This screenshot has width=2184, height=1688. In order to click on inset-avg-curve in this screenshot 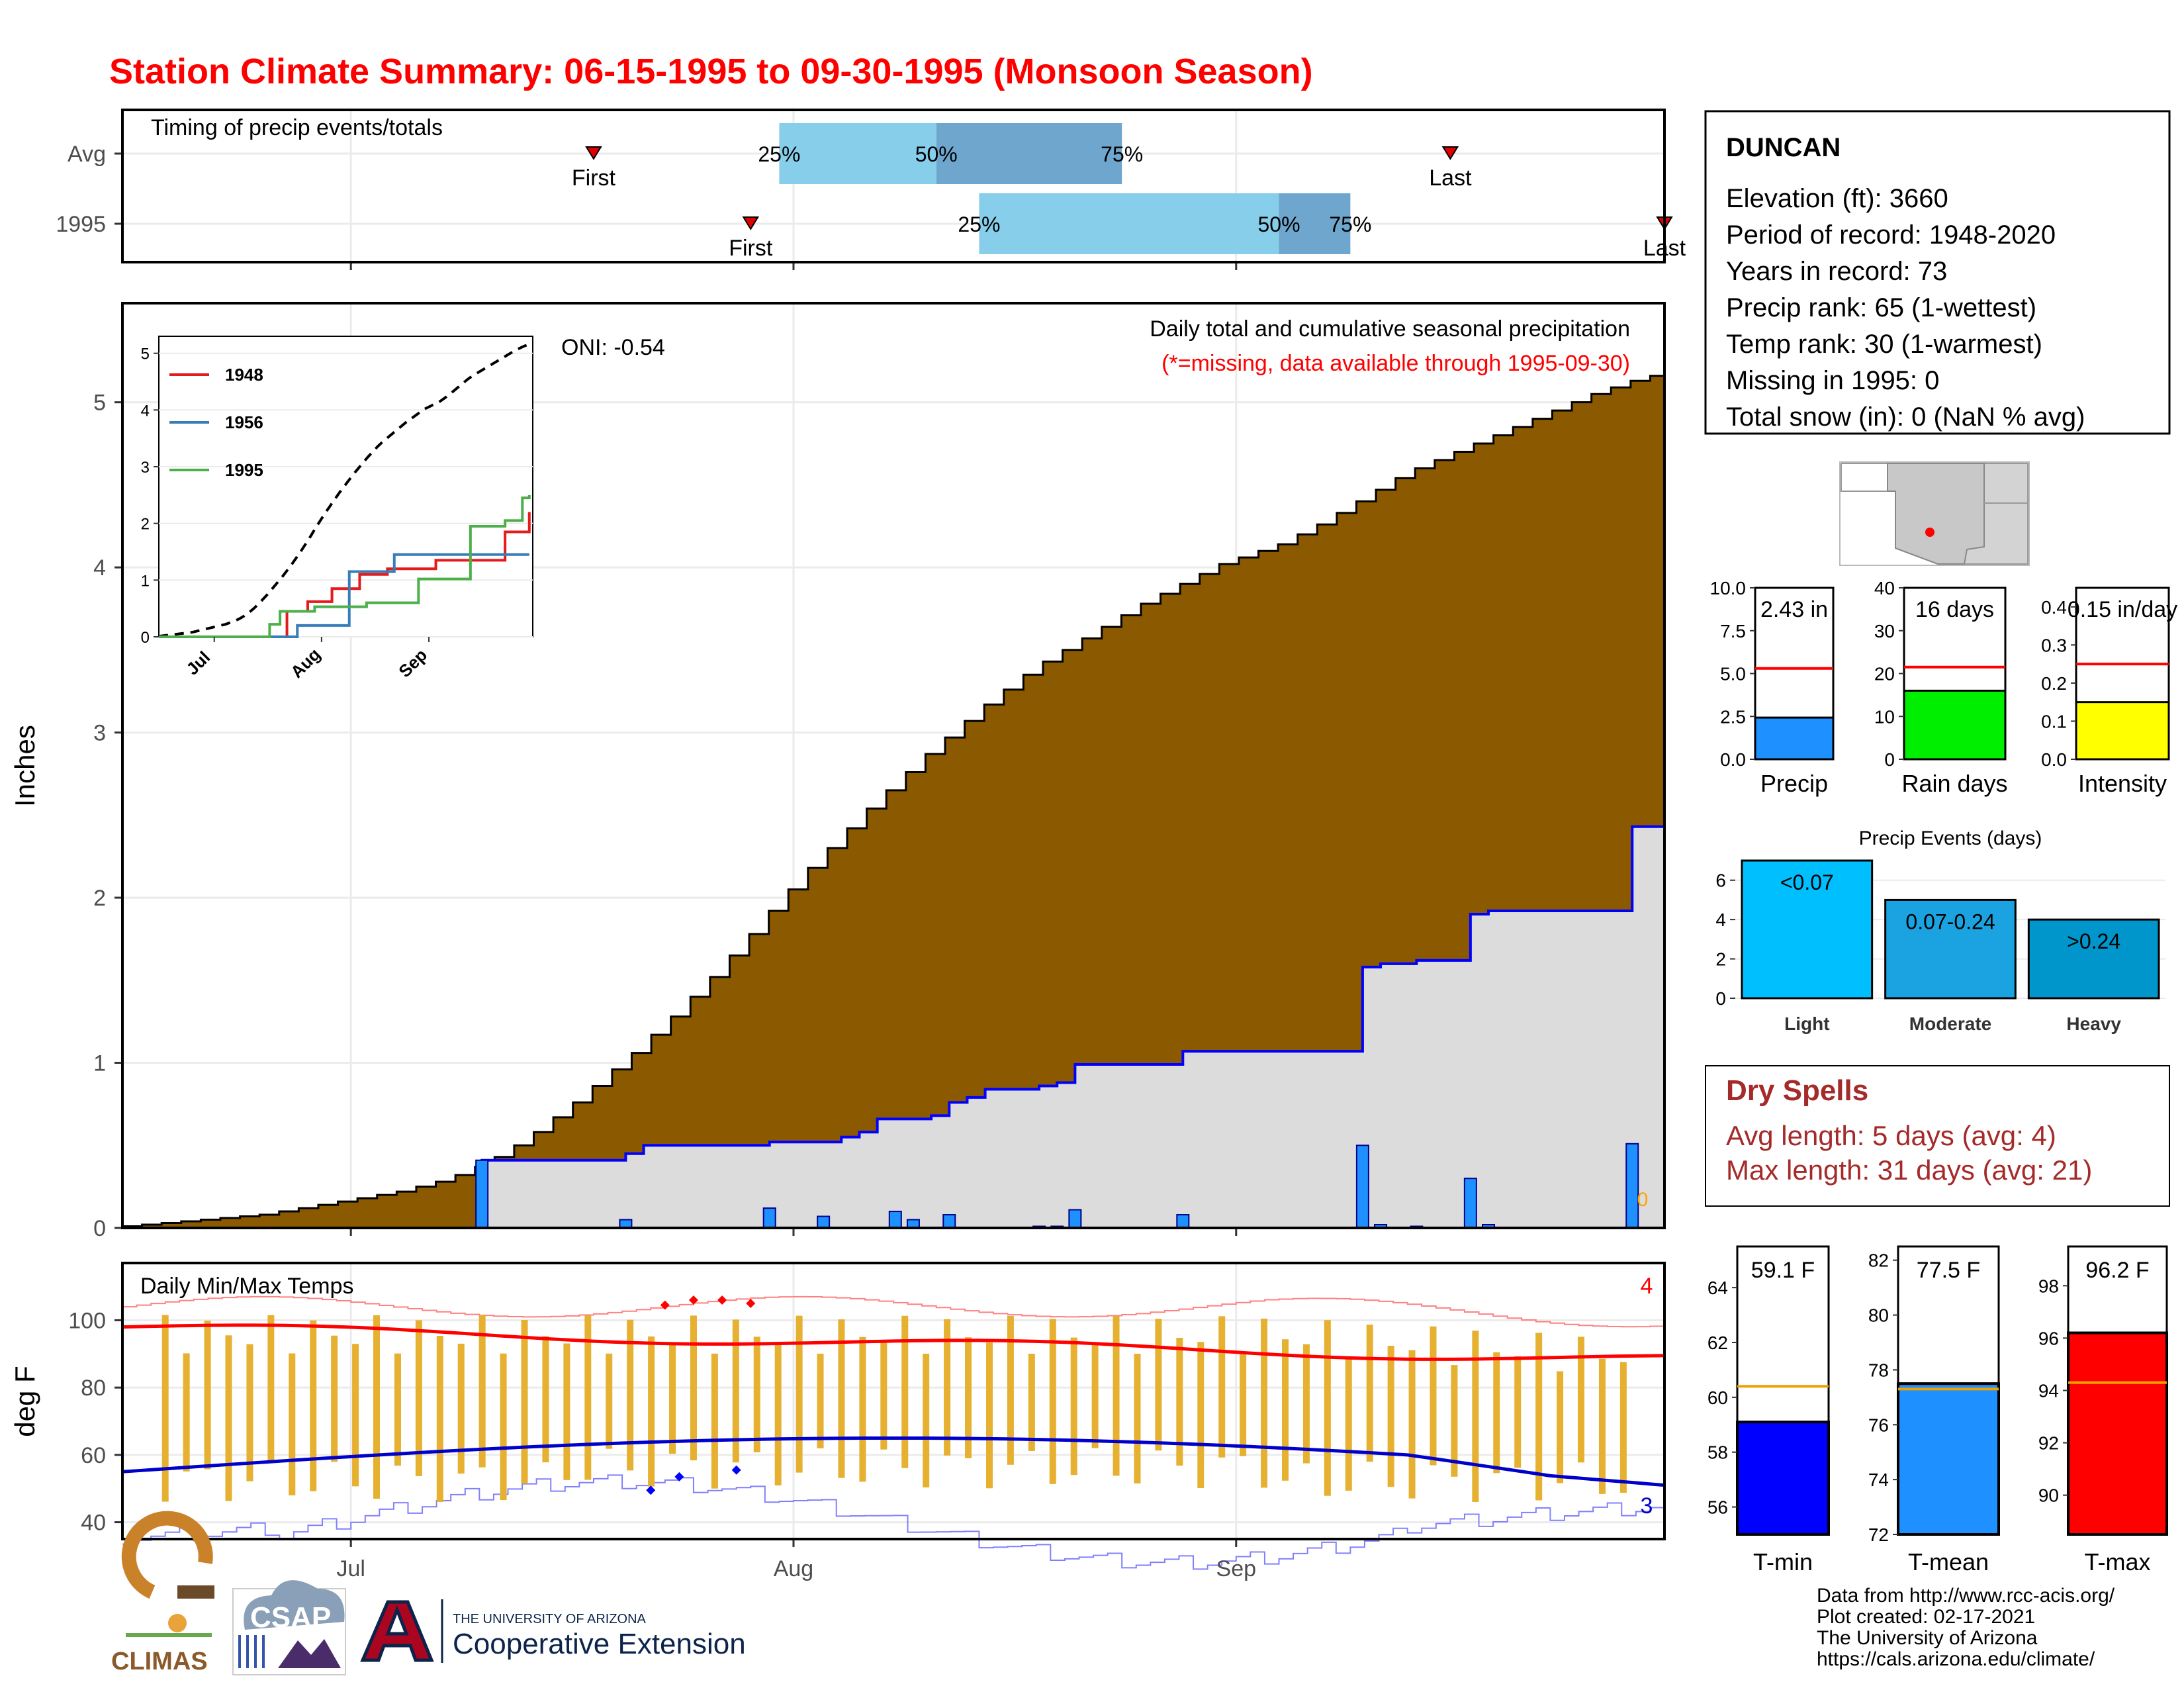, I will do `click(344, 490)`.